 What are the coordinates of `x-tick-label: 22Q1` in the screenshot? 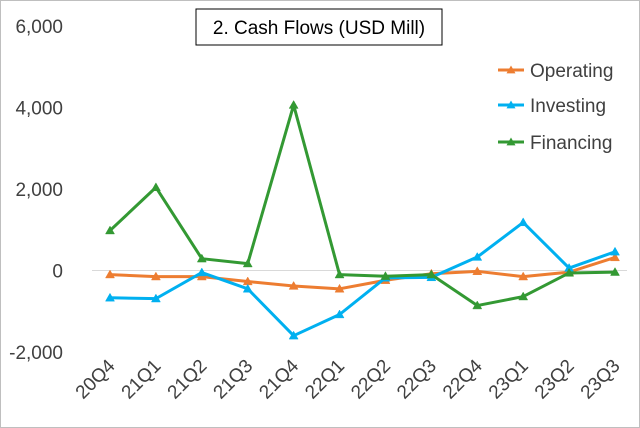 It's located at (325, 380).